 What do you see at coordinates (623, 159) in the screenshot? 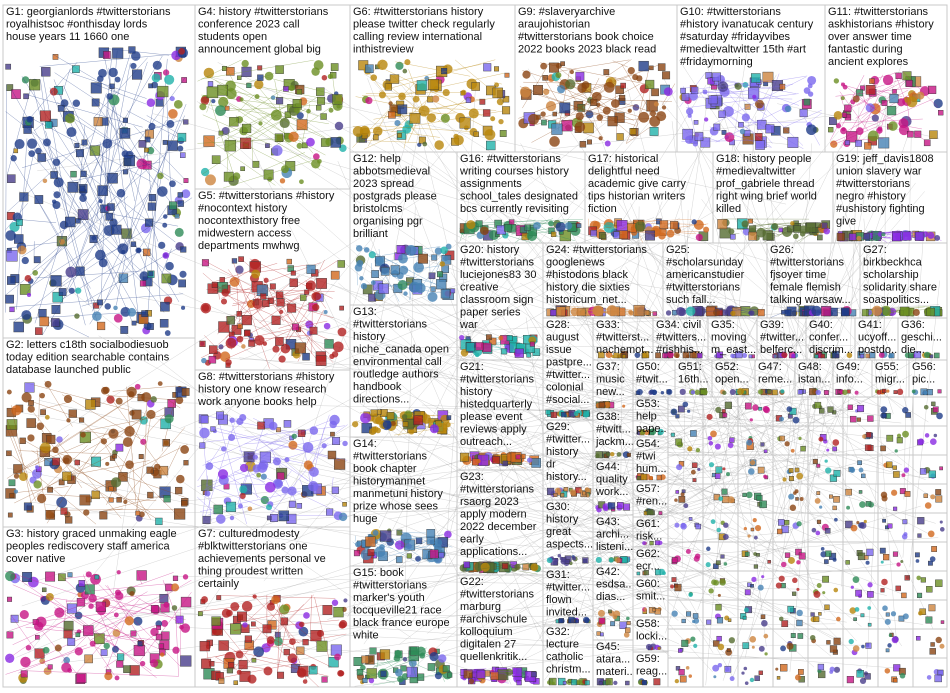
I see `group-label: G17: historical` at bounding box center [623, 159].